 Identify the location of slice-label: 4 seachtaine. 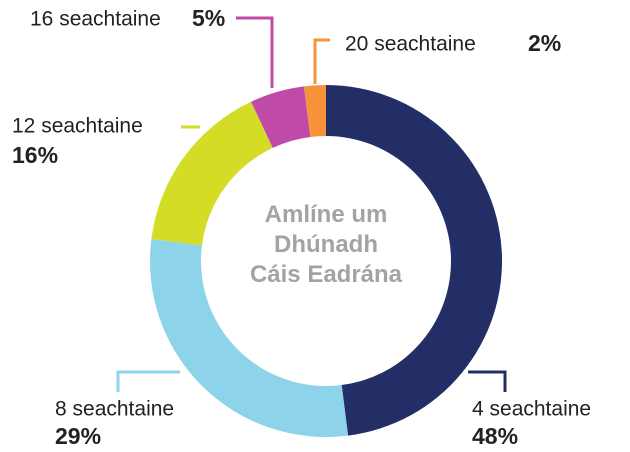
(531, 409).